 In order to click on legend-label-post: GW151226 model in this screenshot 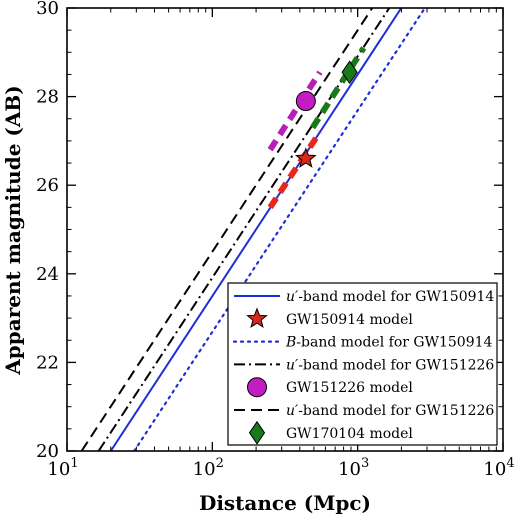, I will do `click(349, 388)`.